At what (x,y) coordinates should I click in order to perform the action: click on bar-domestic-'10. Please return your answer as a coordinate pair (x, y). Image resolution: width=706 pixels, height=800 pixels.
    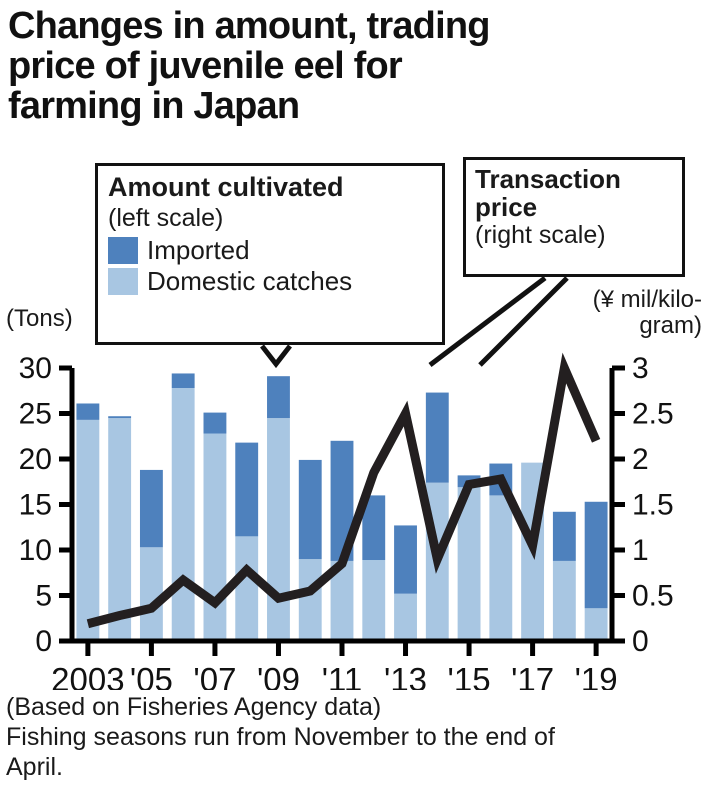
    Looking at the image, I should click on (310, 600).